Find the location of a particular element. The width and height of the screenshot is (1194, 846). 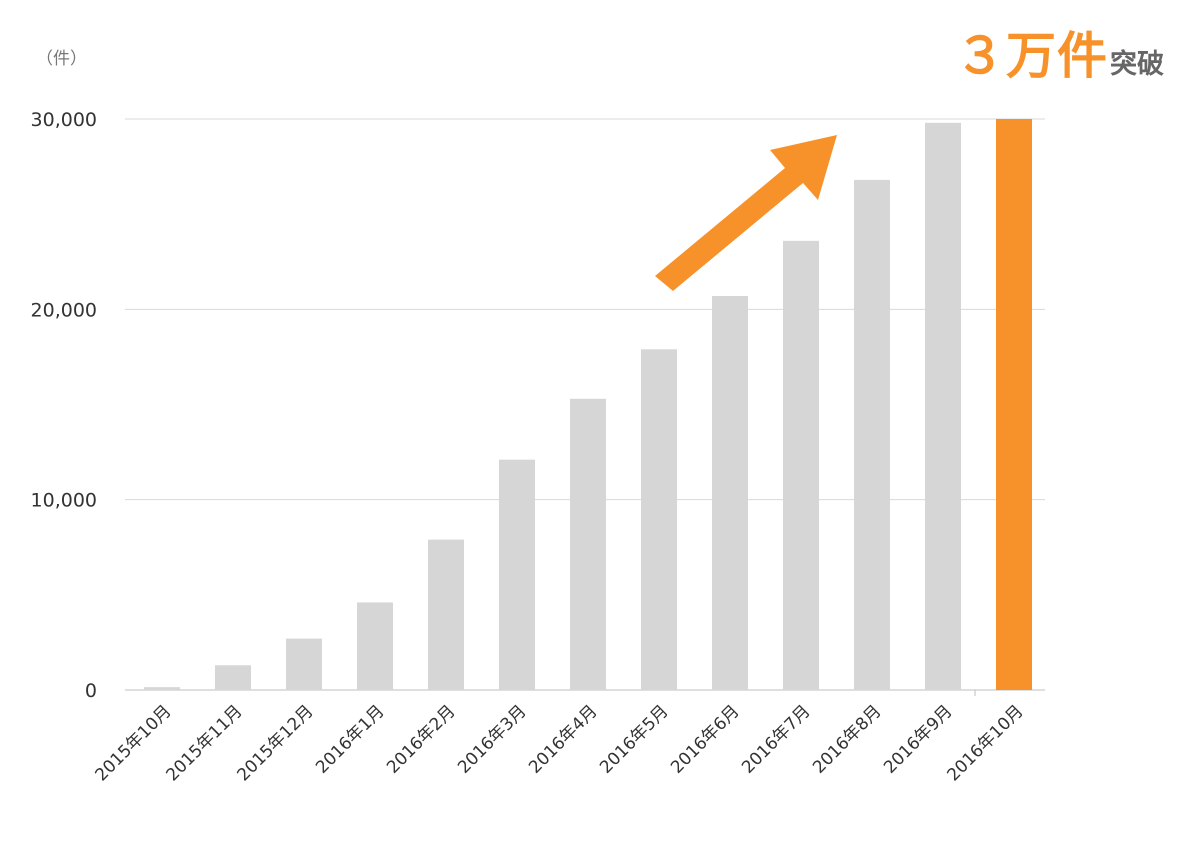

x-tick-label: 2015年12月 is located at coordinates (275, 743).